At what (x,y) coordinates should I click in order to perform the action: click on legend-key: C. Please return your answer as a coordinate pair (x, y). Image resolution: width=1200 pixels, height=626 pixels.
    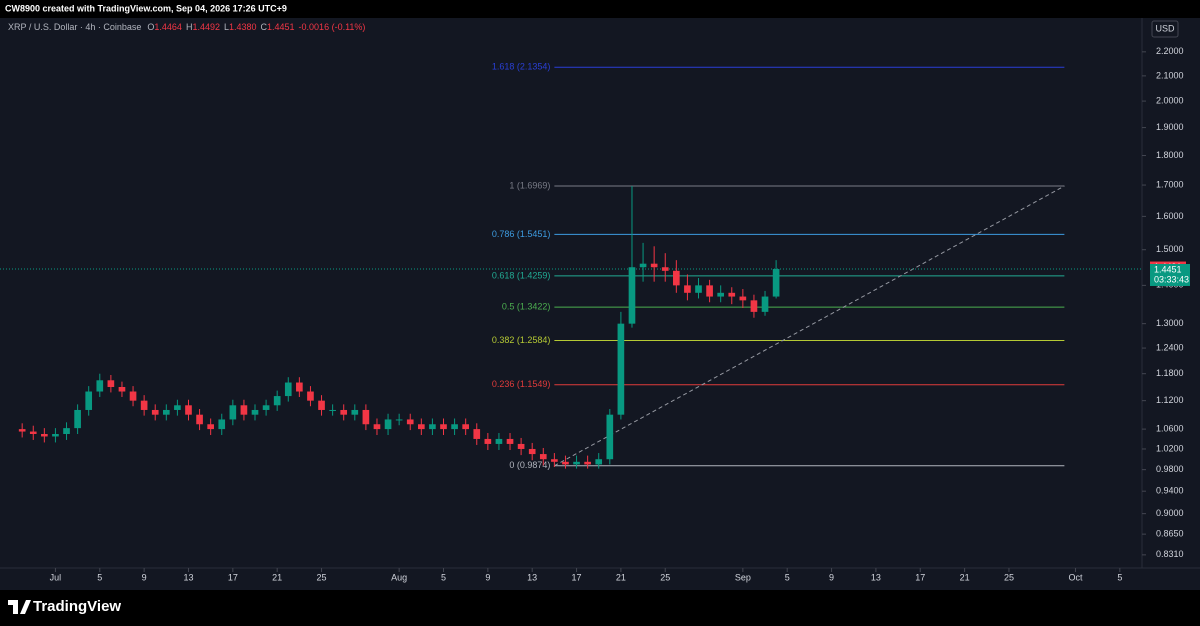
    Looking at the image, I should click on (264, 27).